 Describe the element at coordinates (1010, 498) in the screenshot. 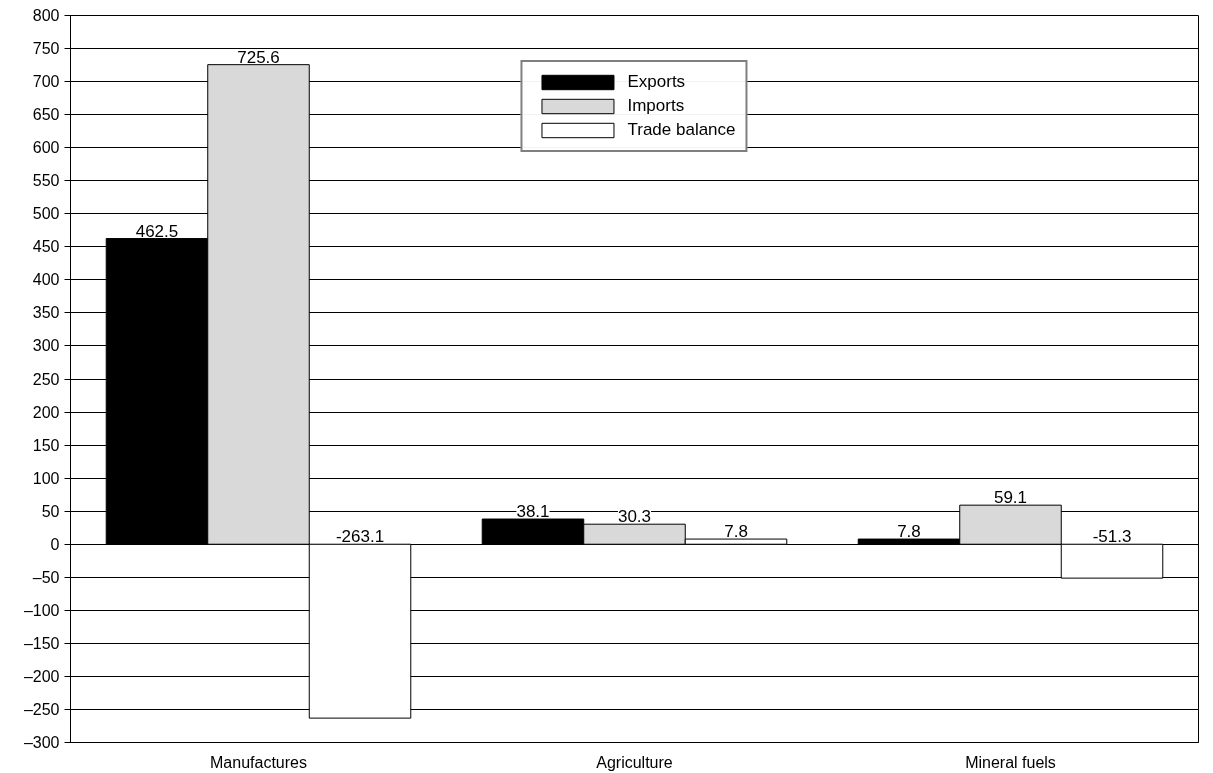

I see `data-label: 59.1` at that location.